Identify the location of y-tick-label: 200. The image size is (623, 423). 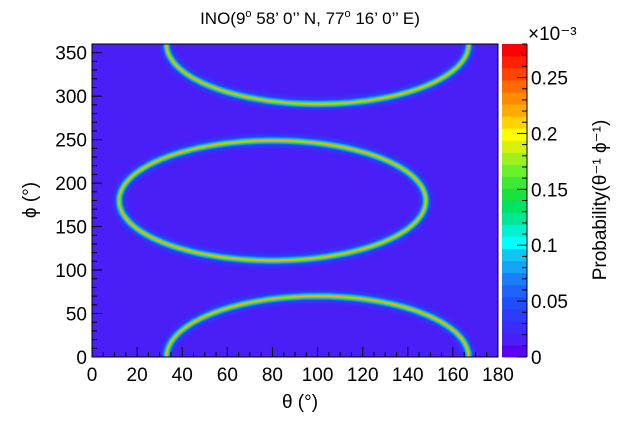
(71, 184).